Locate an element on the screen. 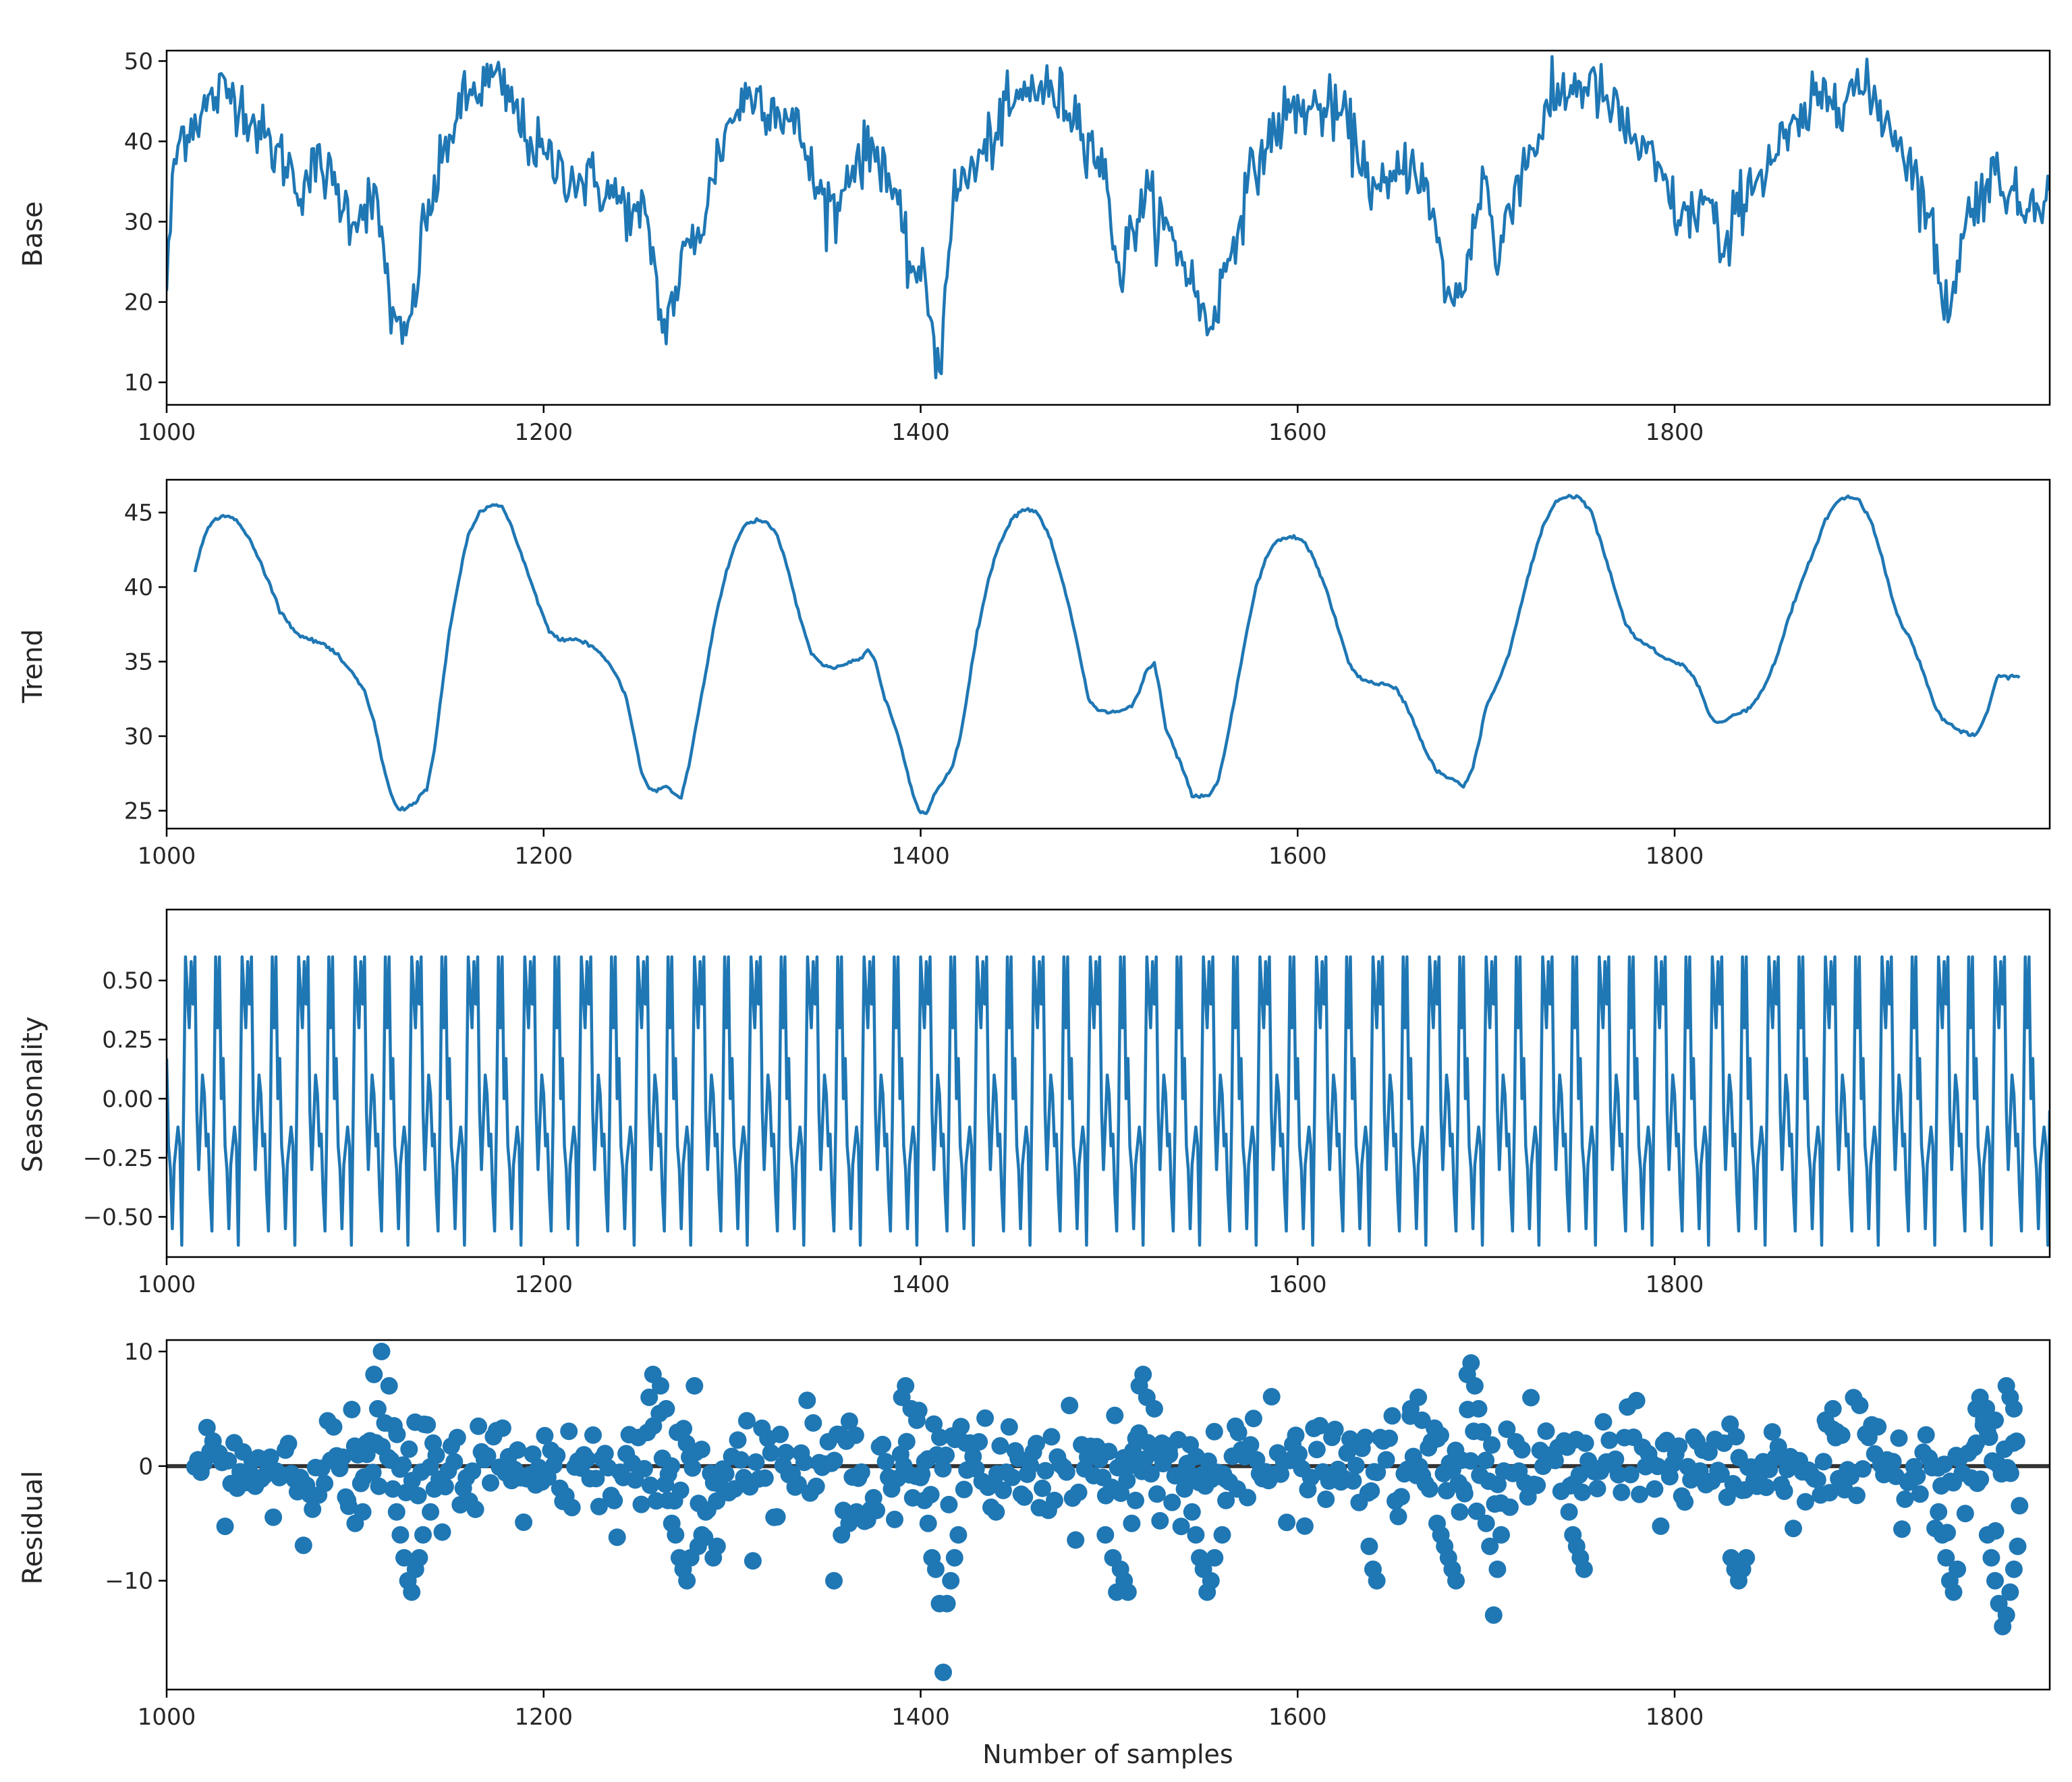  base-xtick-label: 1200 is located at coordinates (543, 433).